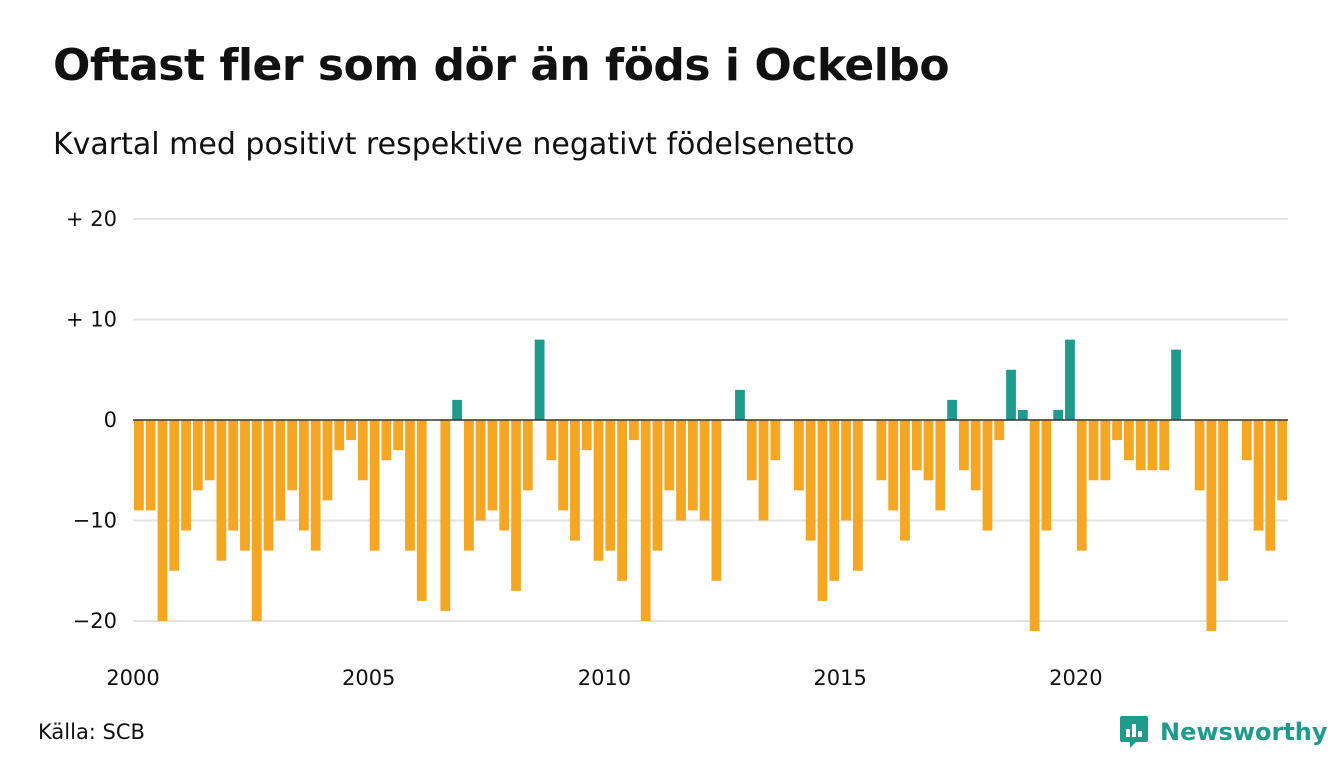 The height and width of the screenshot is (780, 1340). I want to click on newsworthy-brand: Newsworthy, so click(1223, 732).